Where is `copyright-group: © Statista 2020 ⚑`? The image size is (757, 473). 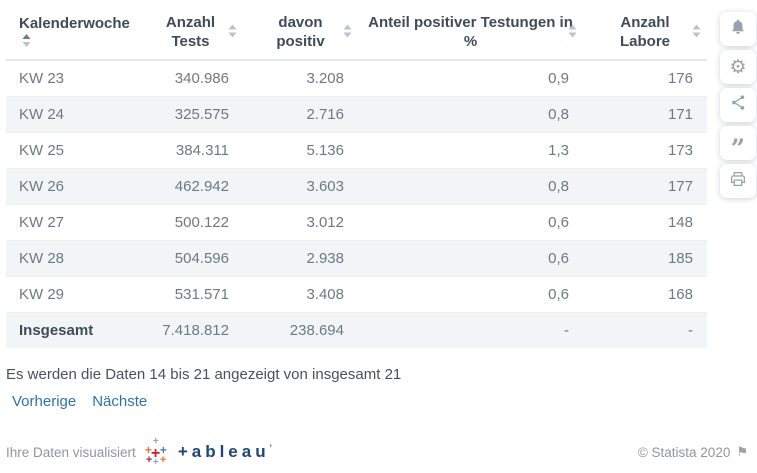
copyright-group: © Statista 2020 ⚑ is located at coordinates (693, 452).